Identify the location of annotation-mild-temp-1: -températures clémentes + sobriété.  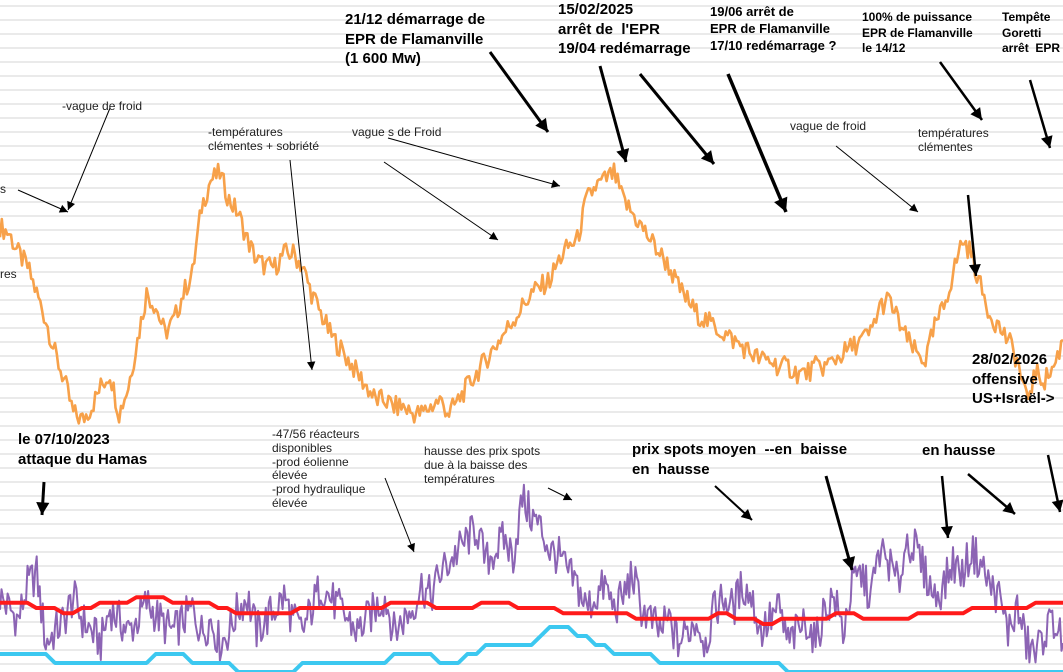
(264, 139).